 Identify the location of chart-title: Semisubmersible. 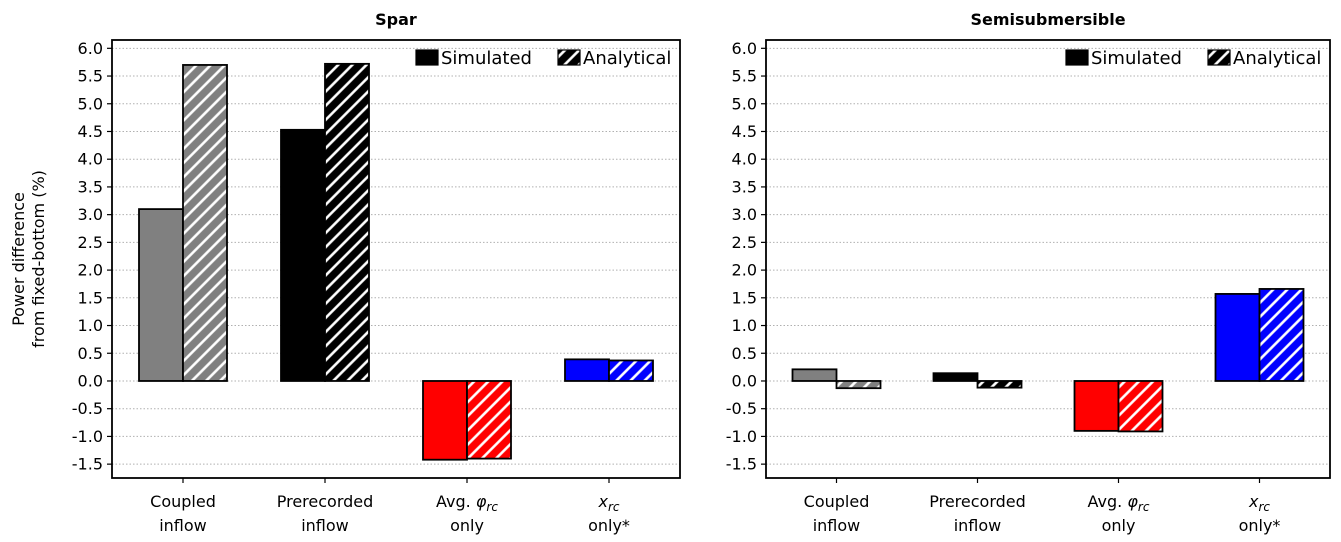
(1047, 19).